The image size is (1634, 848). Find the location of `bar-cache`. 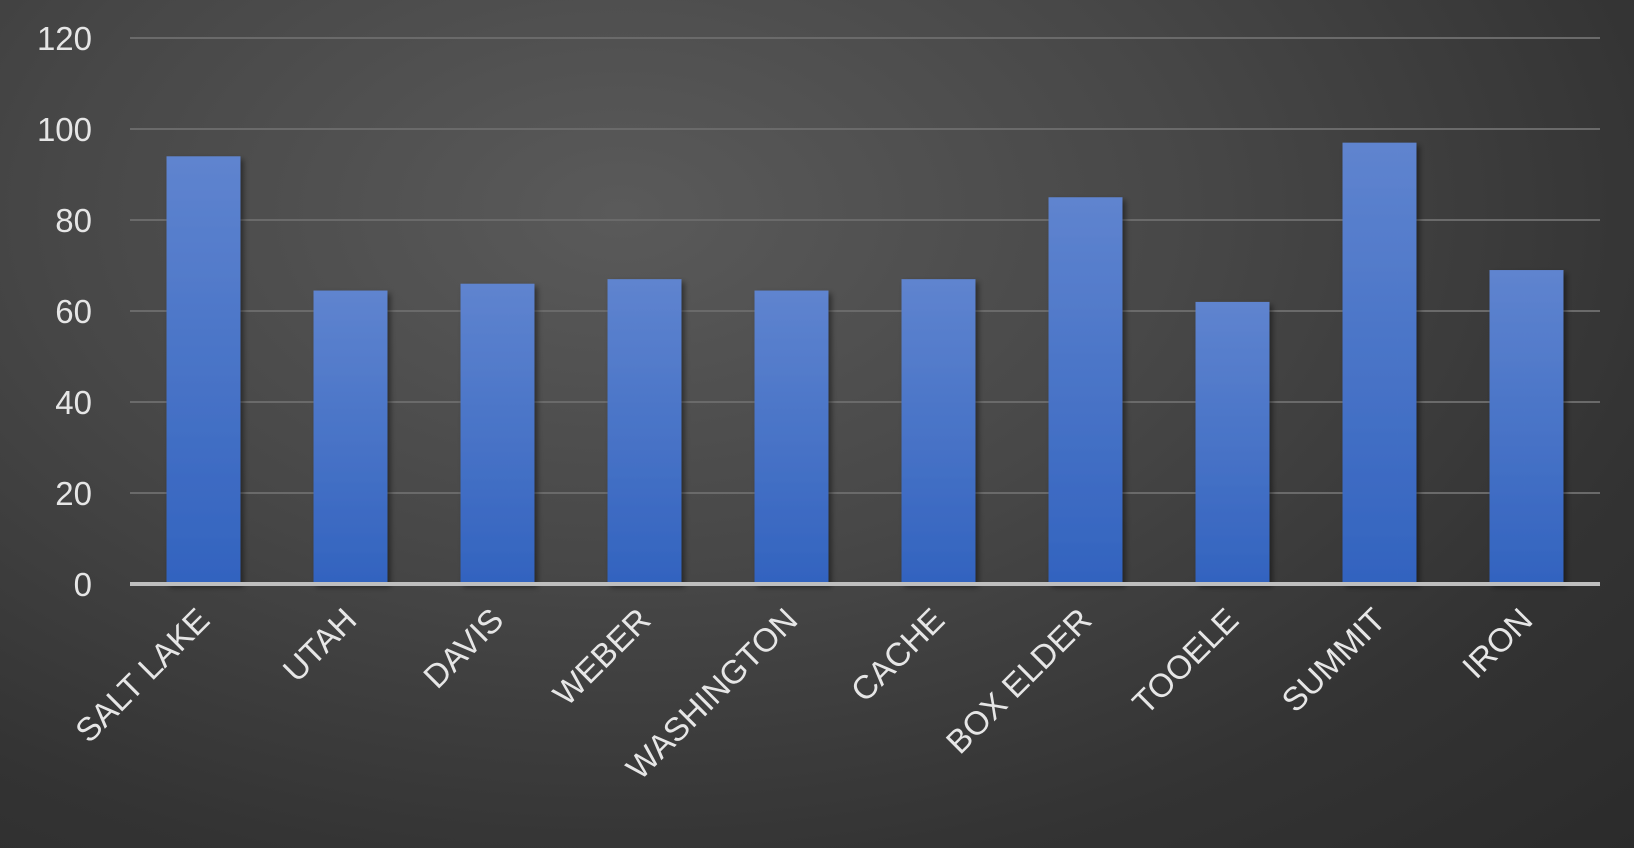

bar-cache is located at coordinates (938, 431).